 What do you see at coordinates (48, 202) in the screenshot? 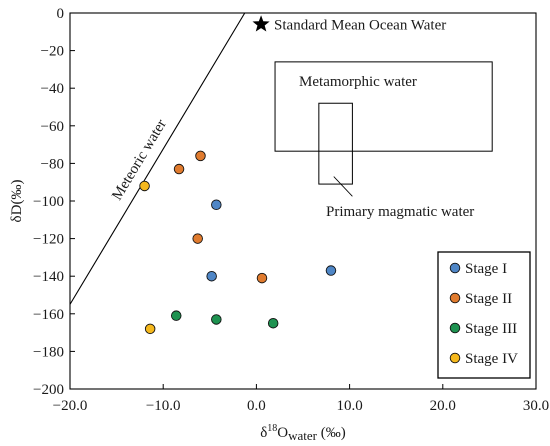
I see `y-tick-label: −100` at bounding box center [48, 202].